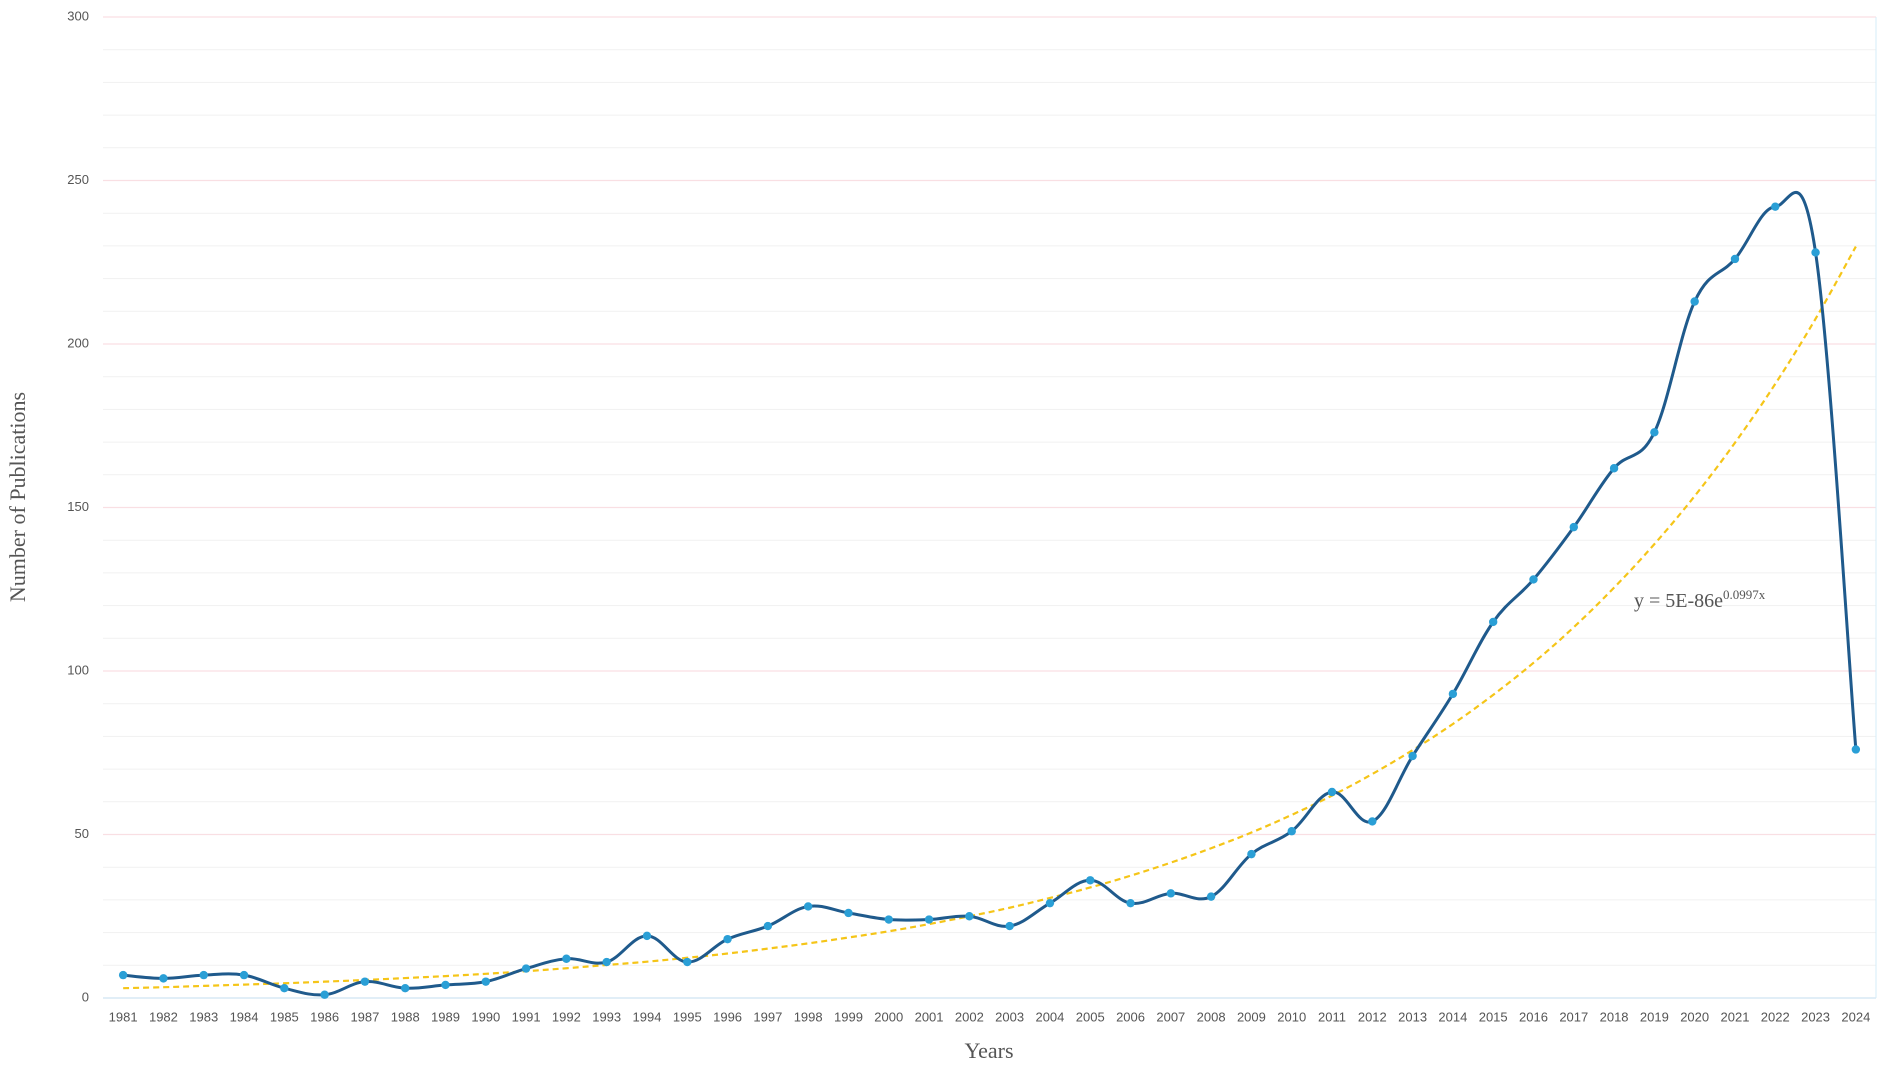  What do you see at coordinates (1614, 1016) in the screenshot?
I see `x-tick-label: 2018` at bounding box center [1614, 1016].